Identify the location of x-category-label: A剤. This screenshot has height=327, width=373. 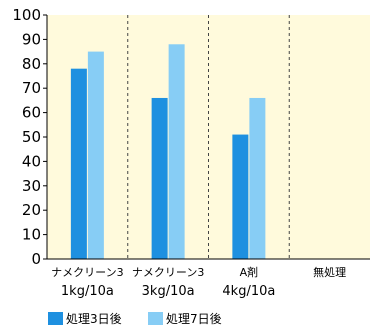
(249, 272).